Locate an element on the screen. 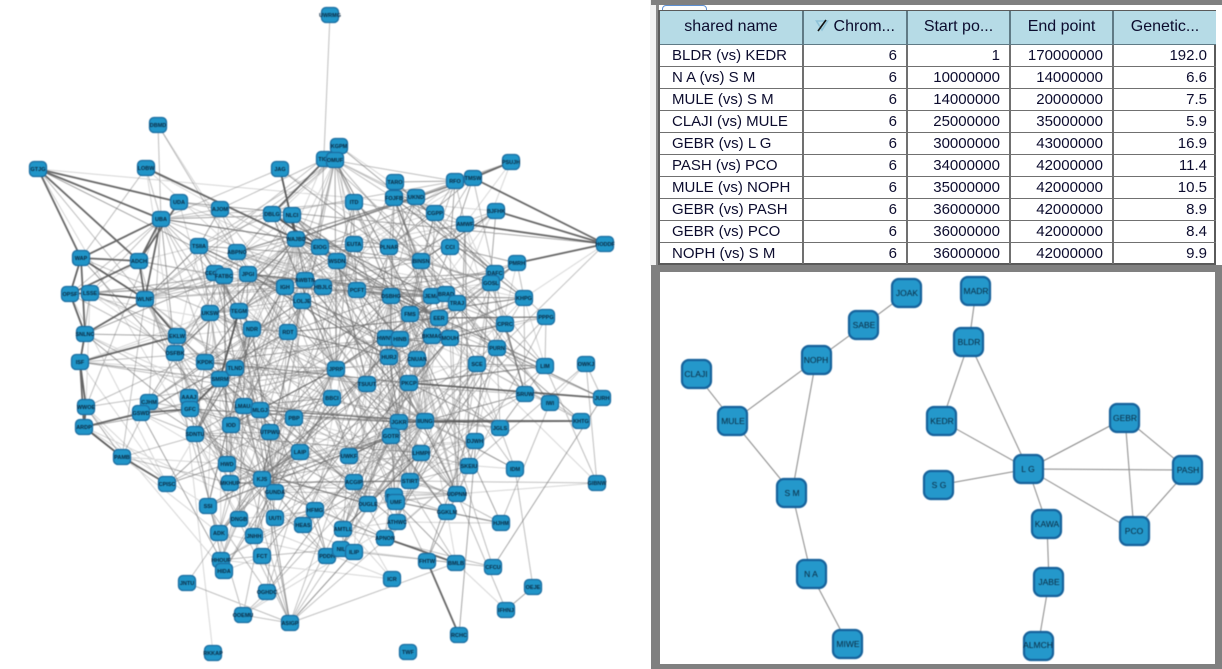 The image size is (1222, 669). svg-text: JPRP is located at coordinates (336, 370).